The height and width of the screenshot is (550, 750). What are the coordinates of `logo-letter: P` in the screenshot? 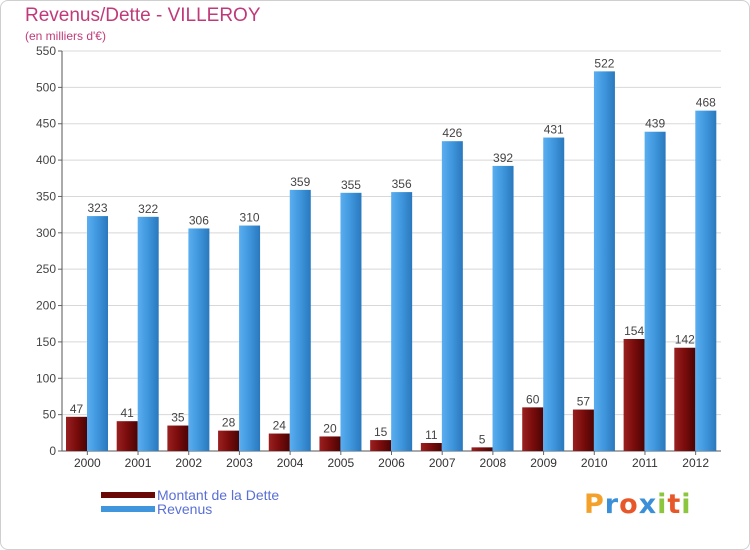 It's located at (594, 504).